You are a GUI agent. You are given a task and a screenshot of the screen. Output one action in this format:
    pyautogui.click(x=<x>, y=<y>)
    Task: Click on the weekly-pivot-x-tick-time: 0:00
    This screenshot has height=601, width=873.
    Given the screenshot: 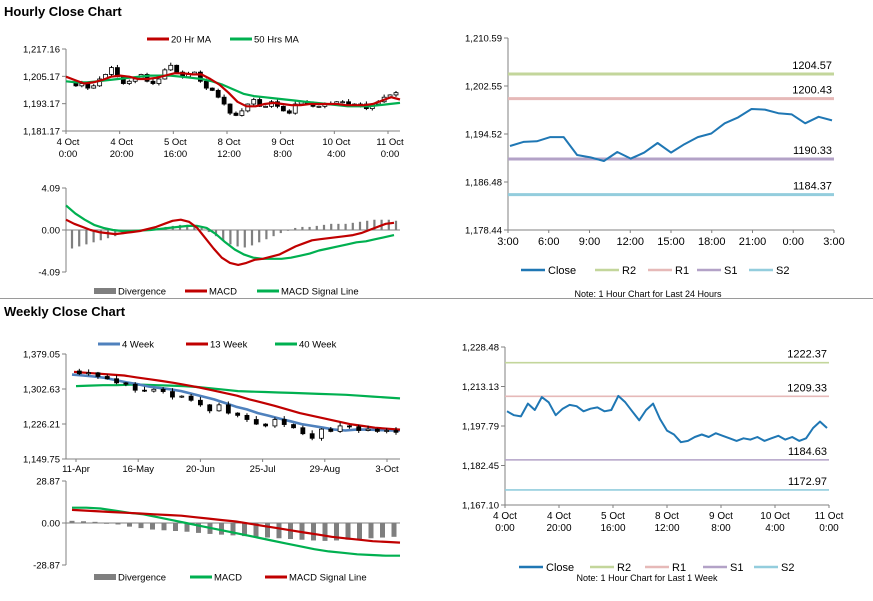 What is the action you would take?
    pyautogui.click(x=505, y=528)
    